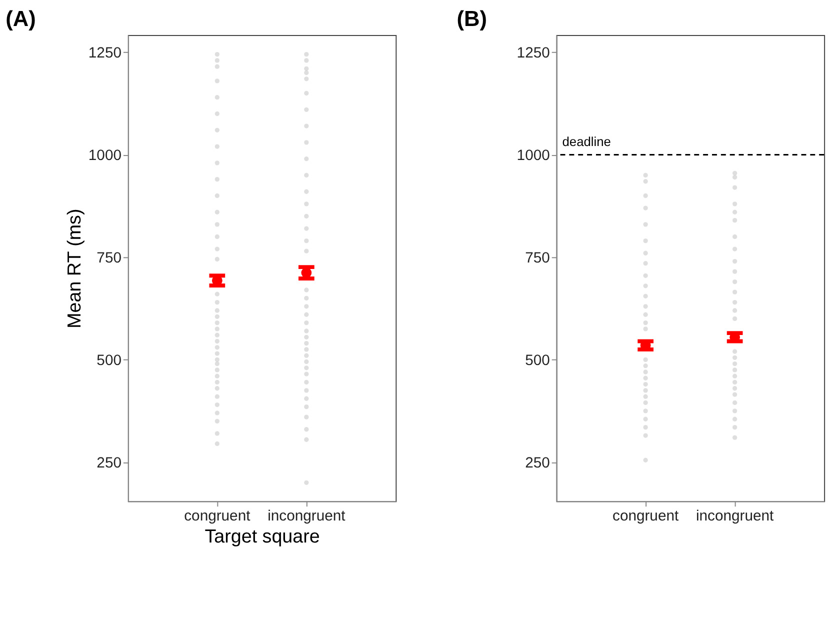 The image size is (831, 643). I want to click on chart-title: (B), so click(472, 19).